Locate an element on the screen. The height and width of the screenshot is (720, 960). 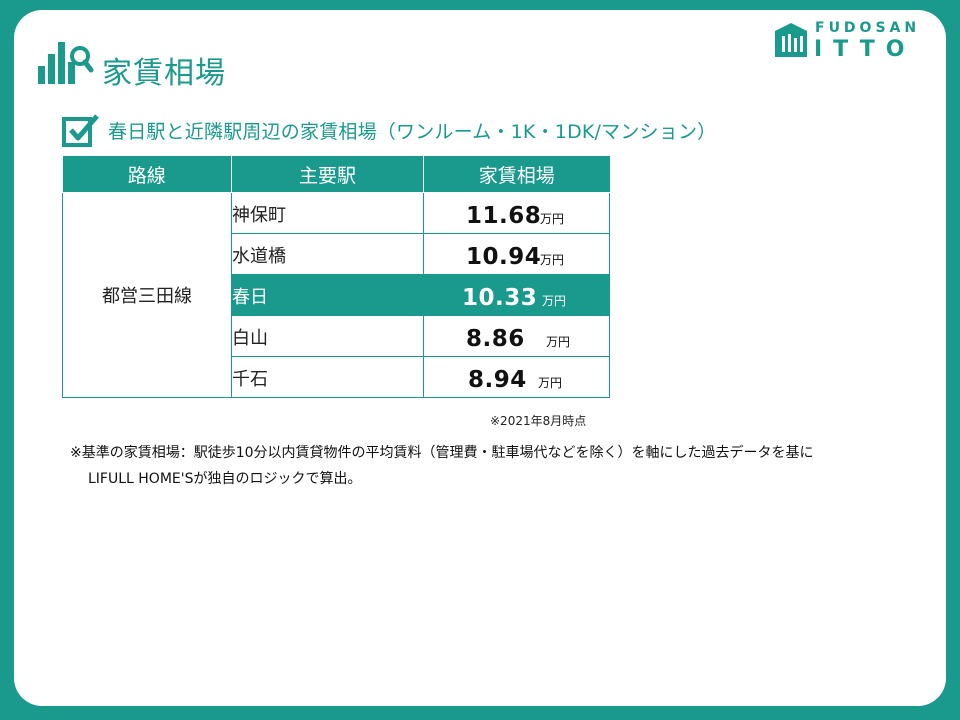
station-label: 春日 is located at coordinates (250, 297).